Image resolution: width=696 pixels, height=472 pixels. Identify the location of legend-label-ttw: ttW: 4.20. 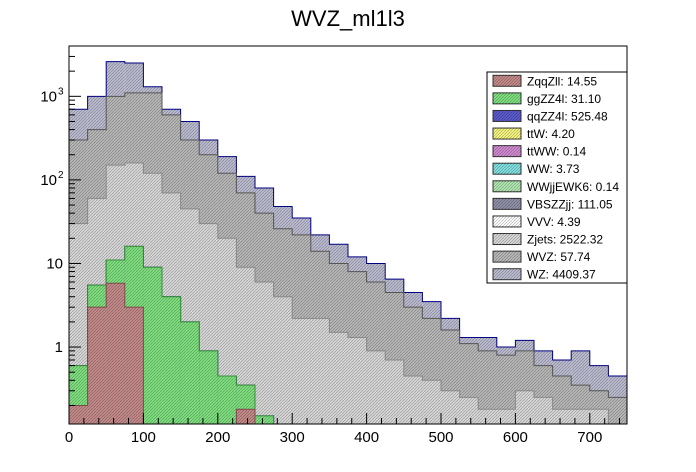
(551, 134).